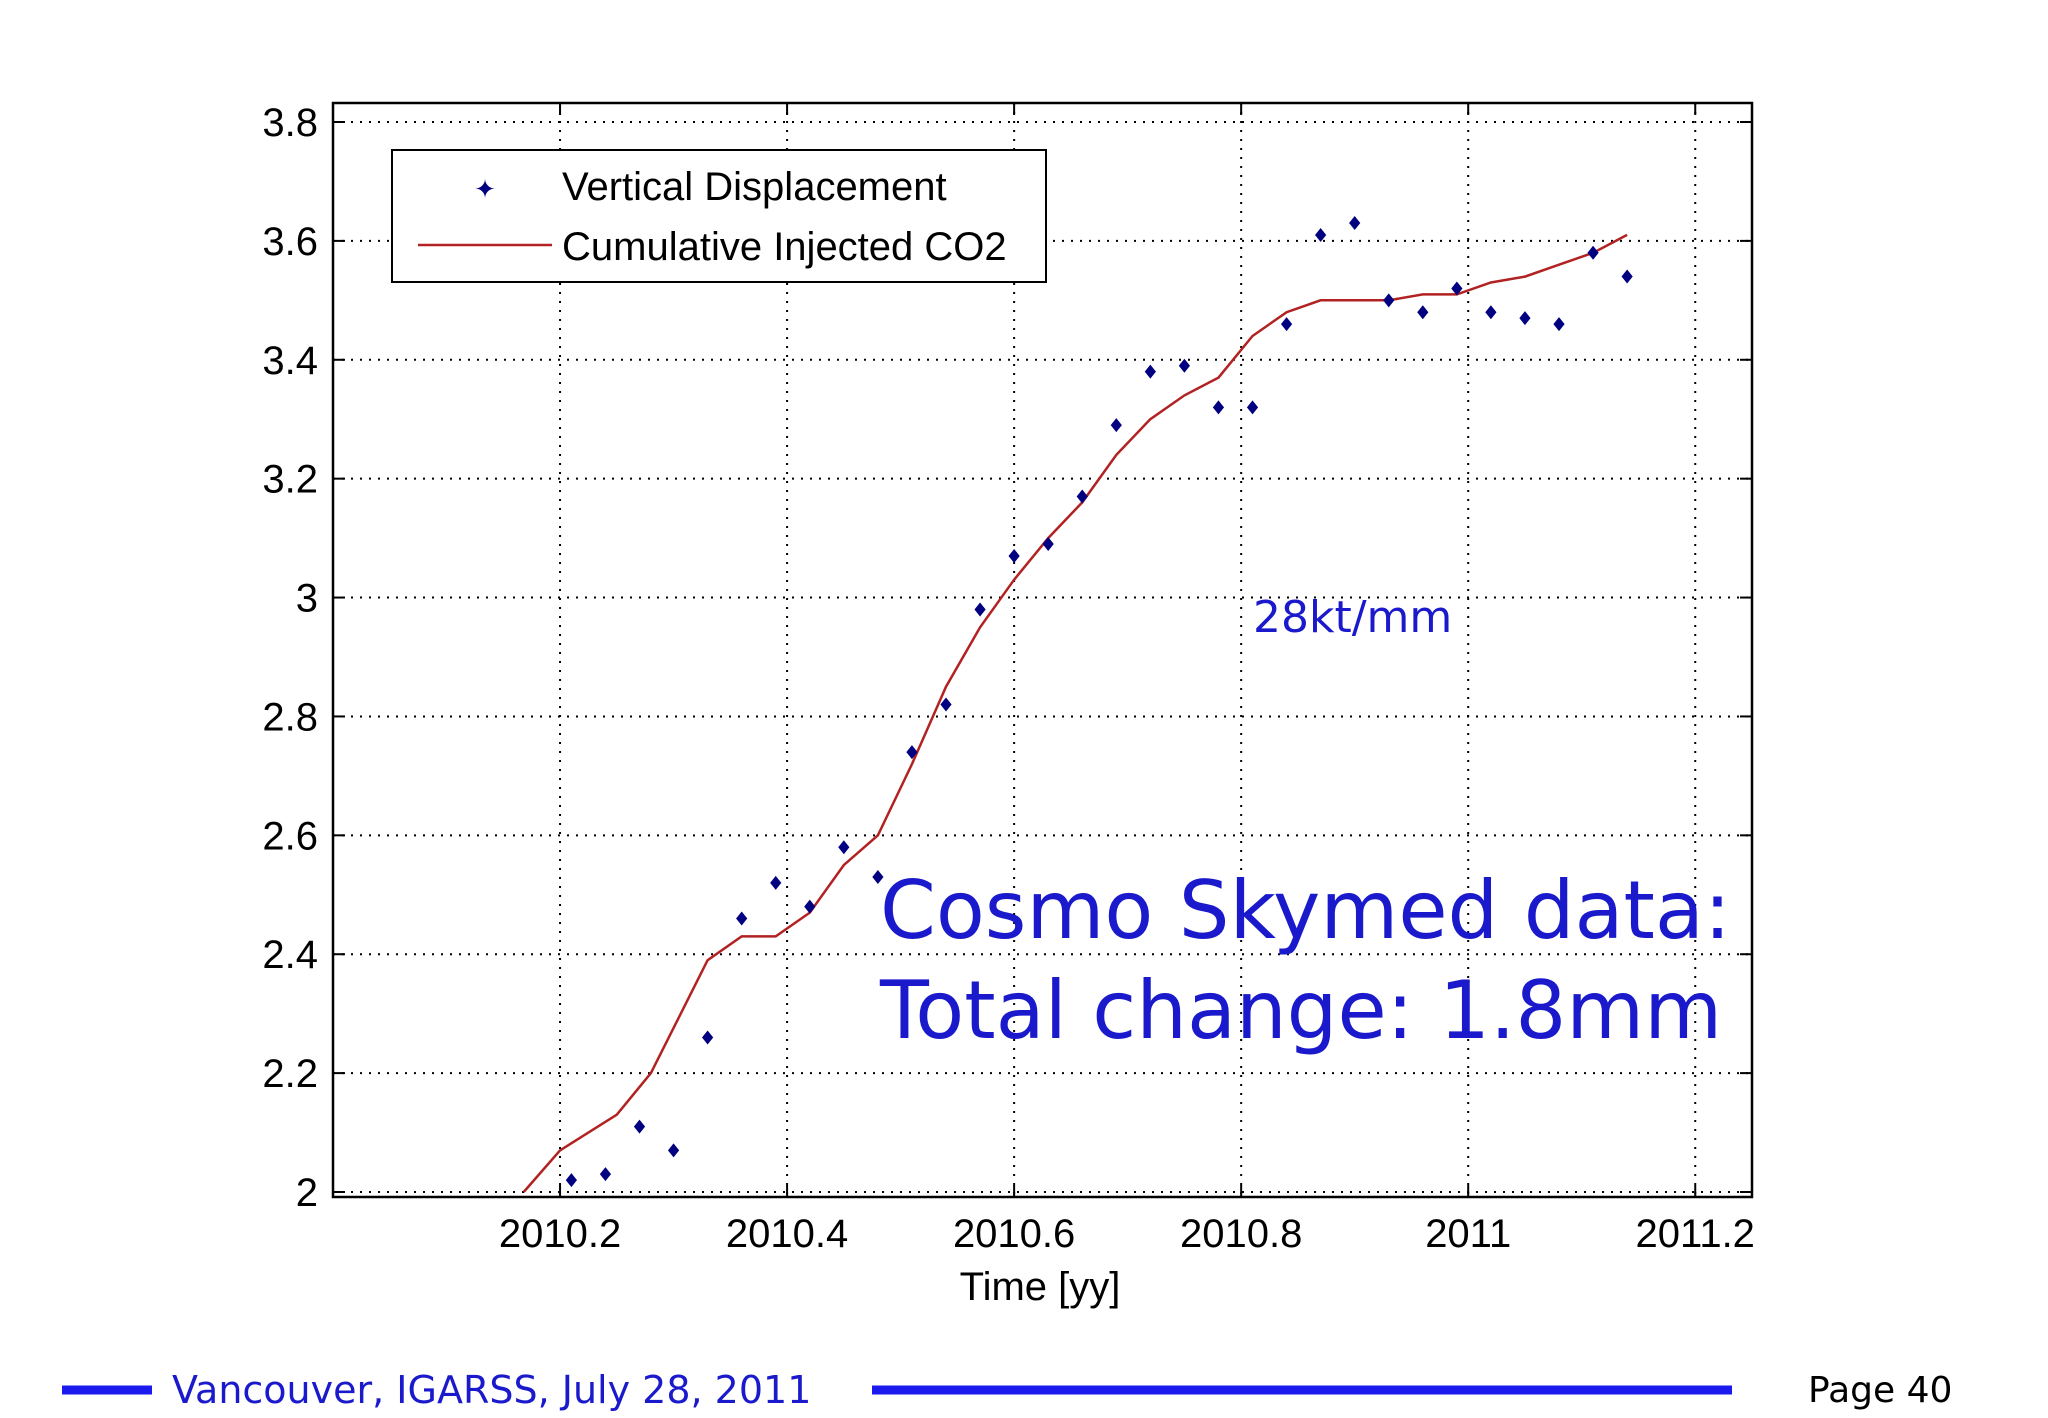 The height and width of the screenshot is (1418, 2048). Describe the element at coordinates (1880, 1390) in the screenshot. I see `page-number: Page 40` at that location.